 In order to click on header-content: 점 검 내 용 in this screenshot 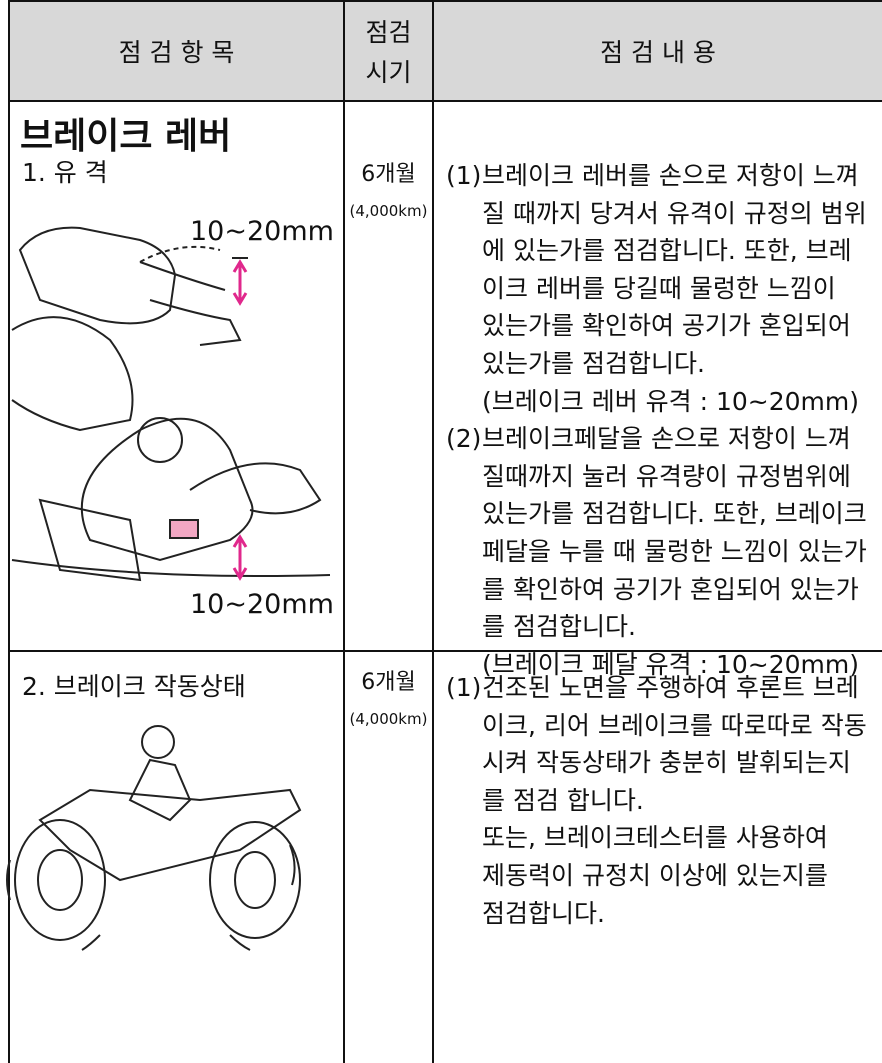, I will do `click(658, 52)`.